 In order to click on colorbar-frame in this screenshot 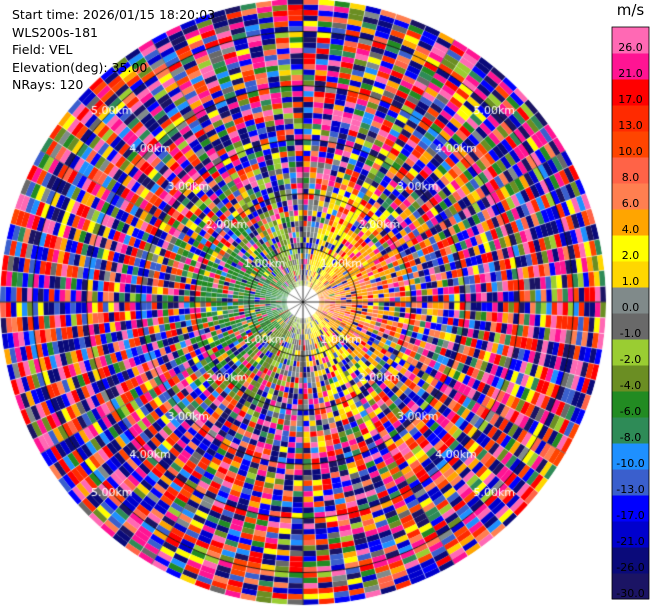, I will do `click(630, 313)`.